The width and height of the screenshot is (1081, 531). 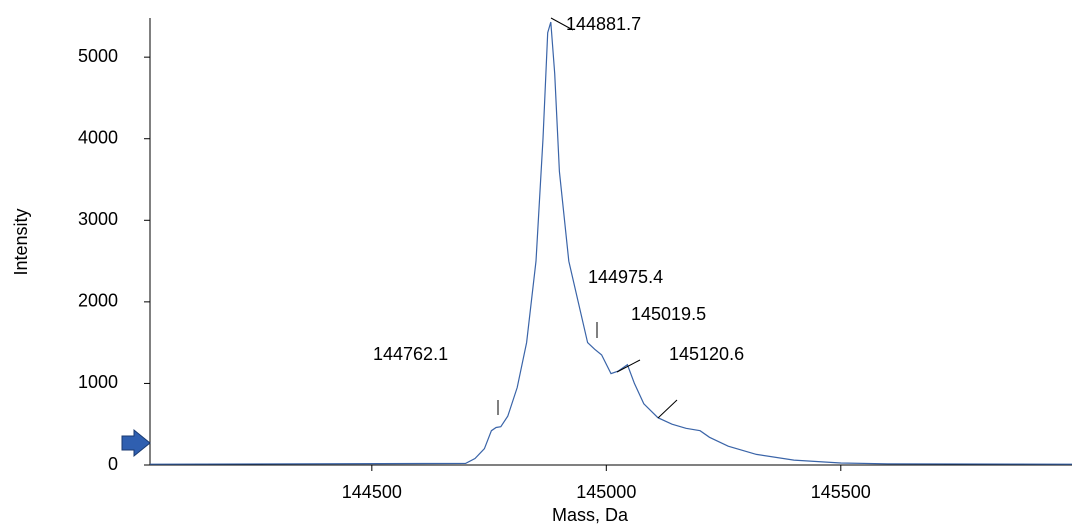 I want to click on y-tick-label: 0, so click(x=113, y=464).